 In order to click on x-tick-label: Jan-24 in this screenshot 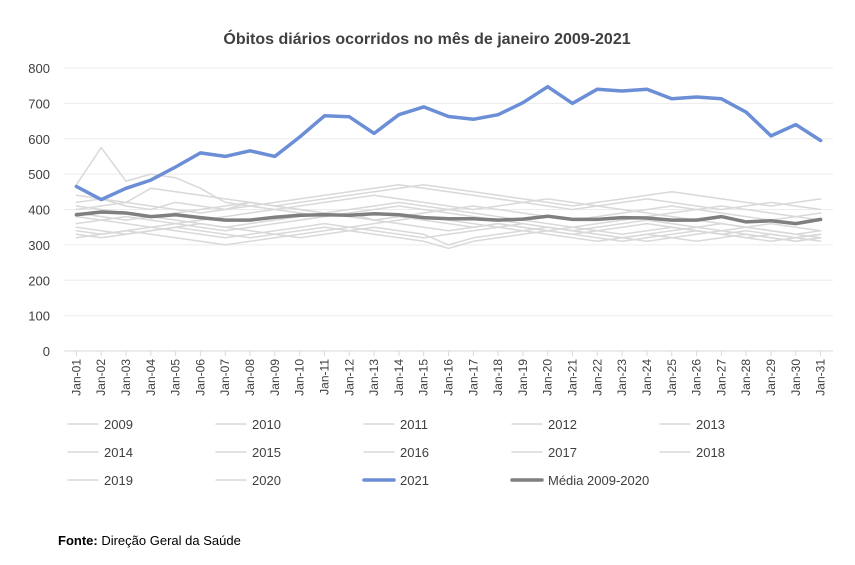, I will do `click(647, 377)`.